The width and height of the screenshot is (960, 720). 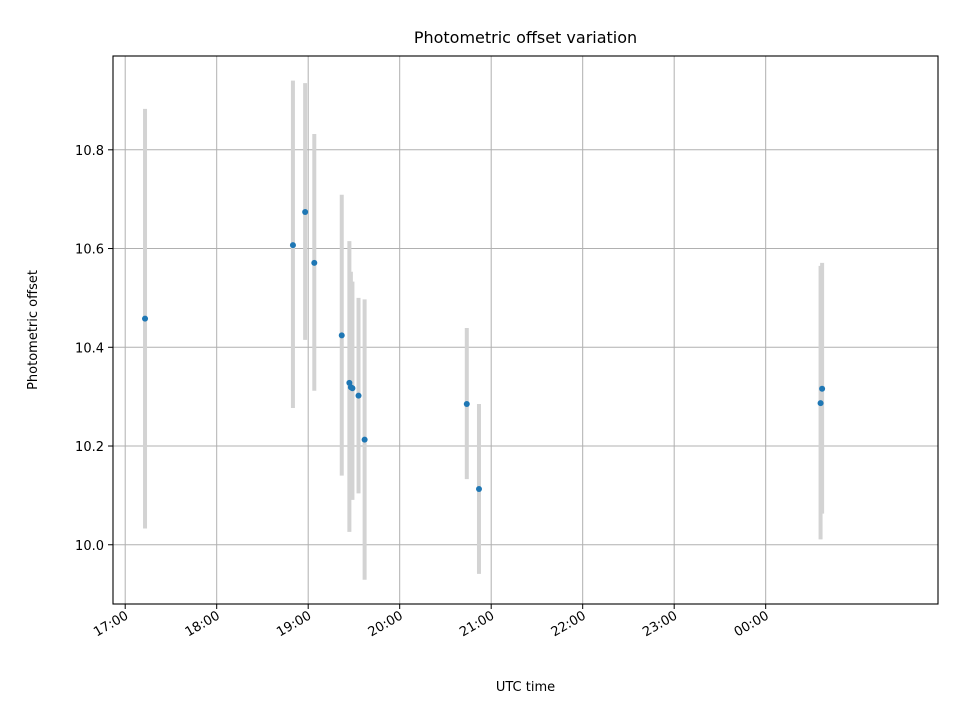 I want to click on y-tick-label: 10.2, so click(x=89, y=447).